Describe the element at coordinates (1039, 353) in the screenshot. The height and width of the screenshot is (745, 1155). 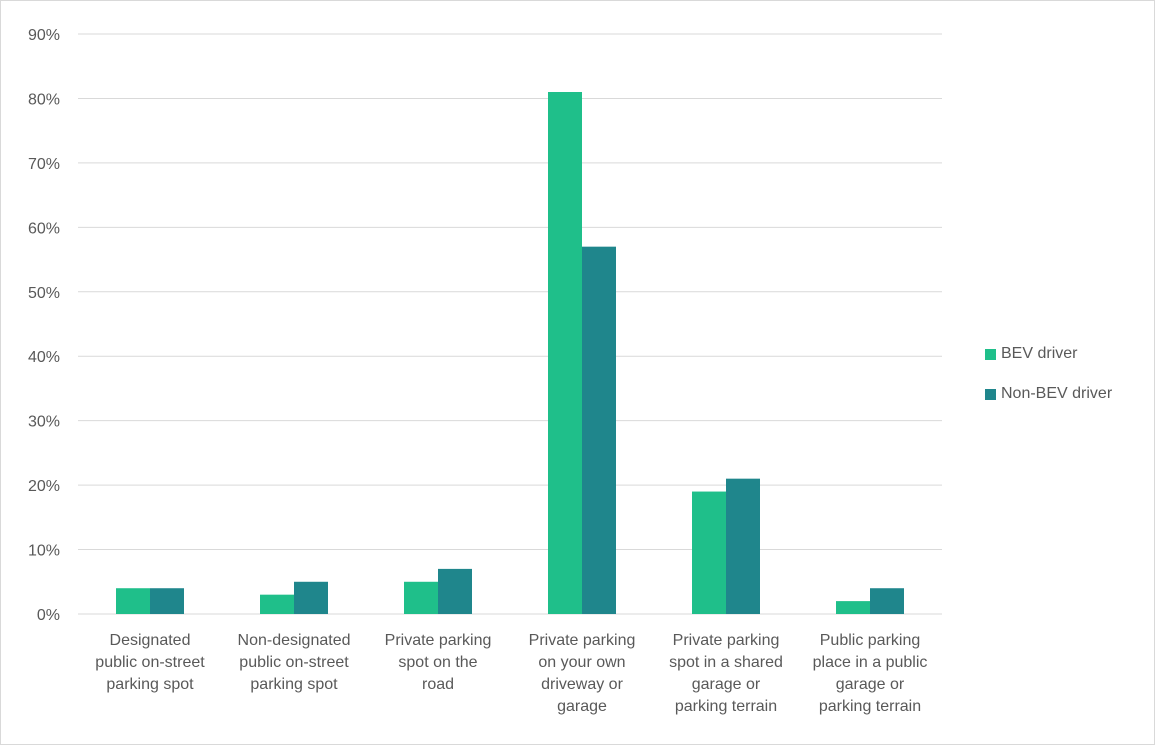
I see `legend-label-bev: BEV driver` at that location.